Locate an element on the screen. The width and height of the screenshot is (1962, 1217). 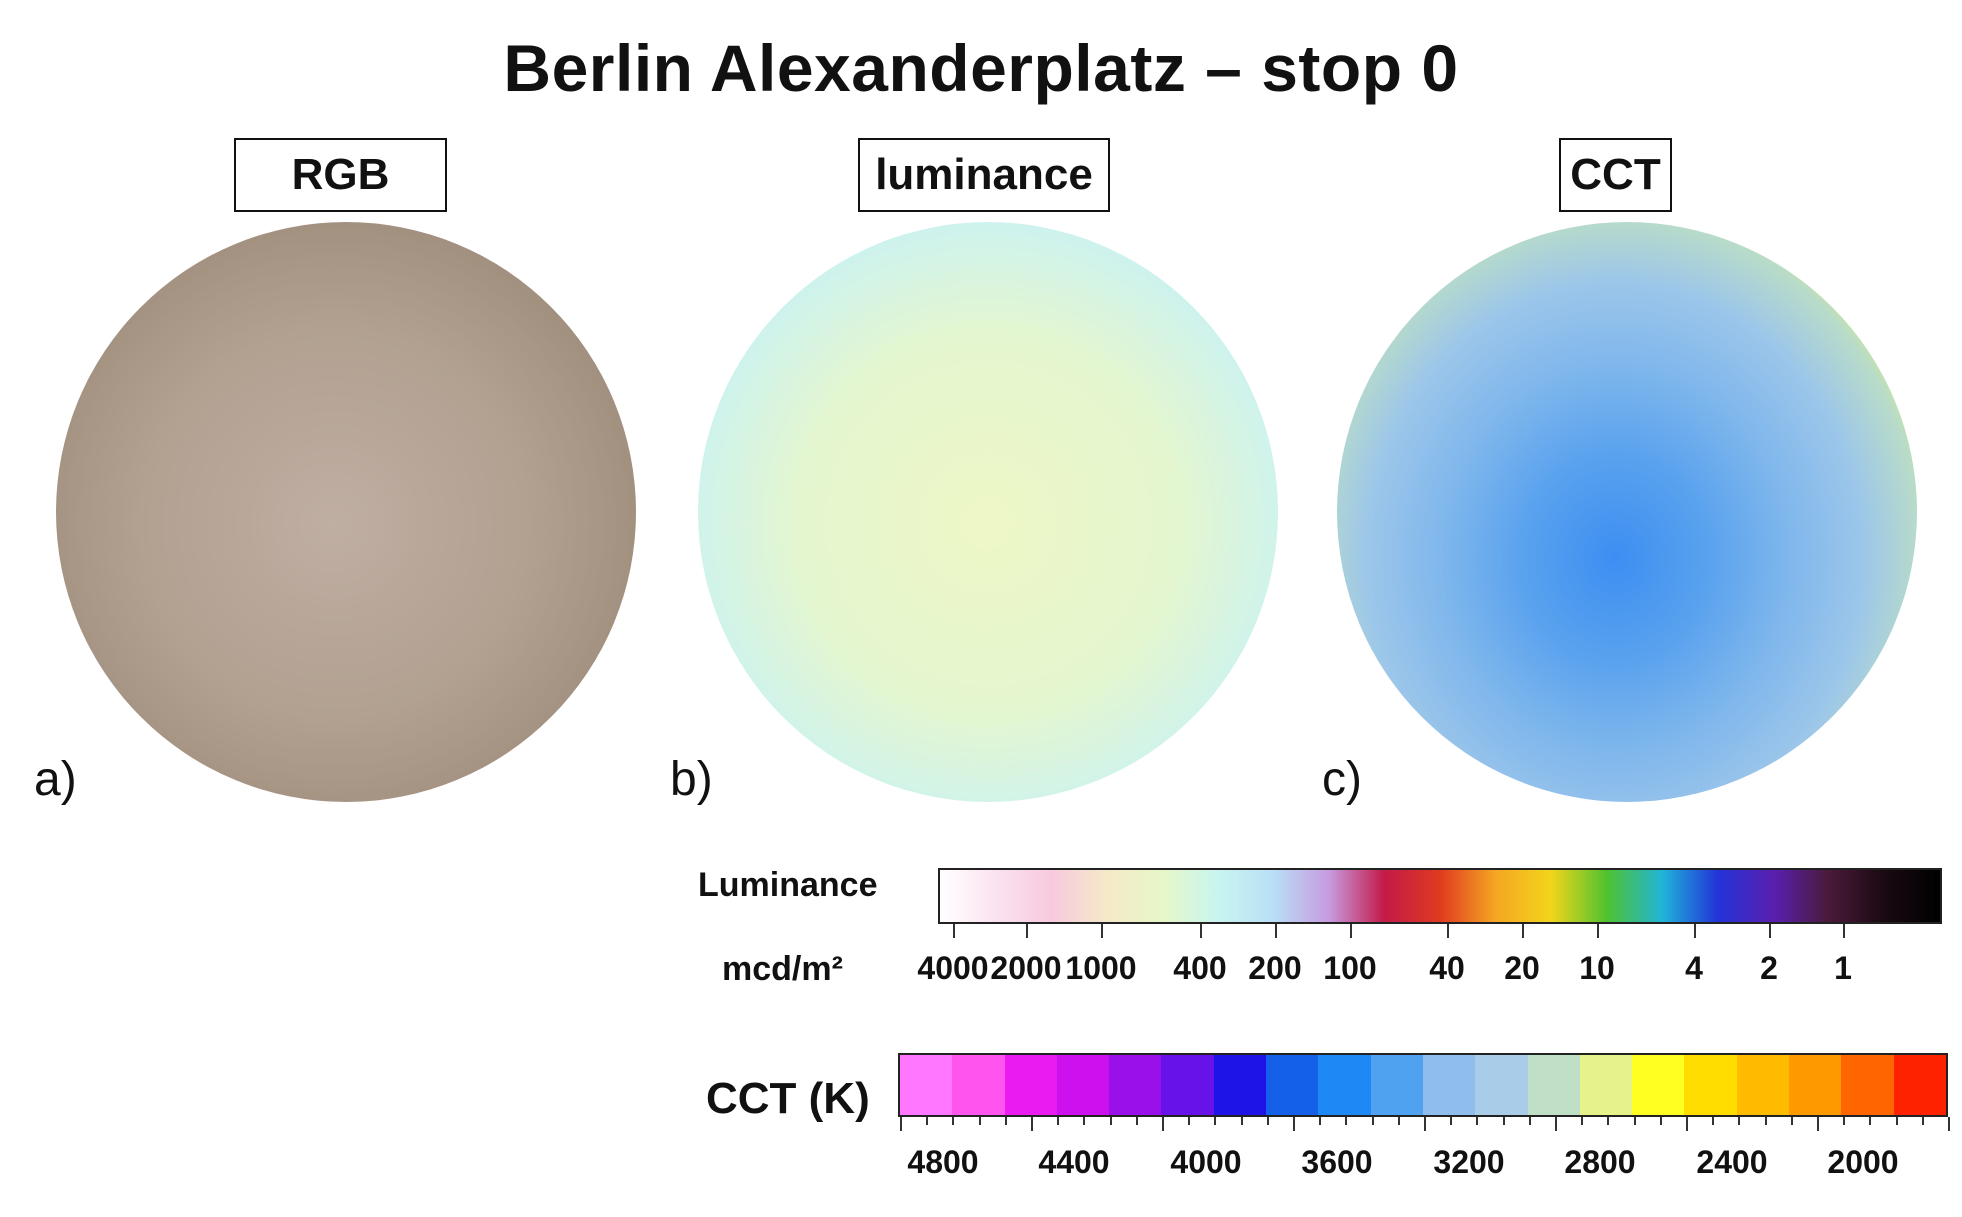
luminance-tick-label: 1000 is located at coordinates (1101, 968).